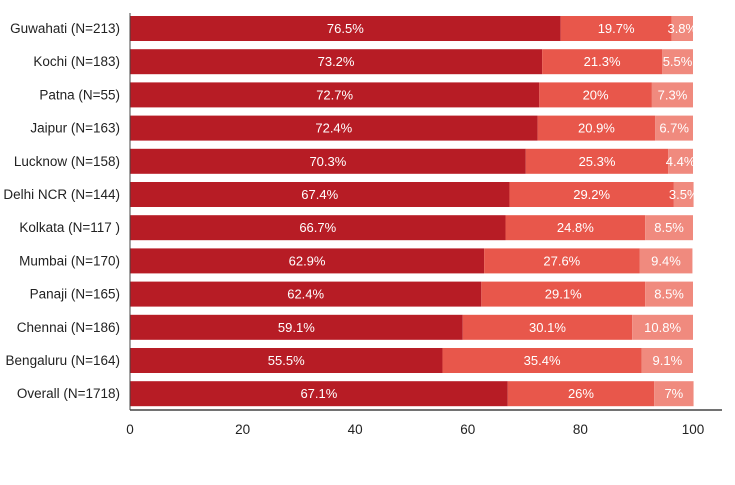 This screenshot has height=485, width=735. I want to click on data-label-chennai-n-186-series-2: 30.1%, so click(547, 327).